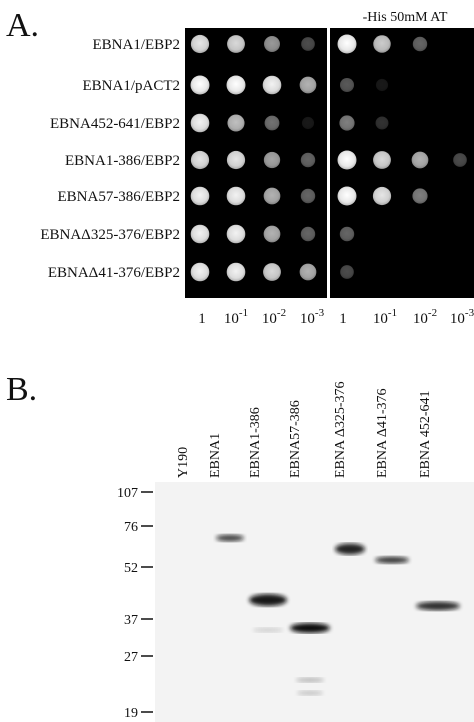 This screenshot has width=474, height=722. I want to click on lane-label: EBNA Δ41-376, so click(382, 433).